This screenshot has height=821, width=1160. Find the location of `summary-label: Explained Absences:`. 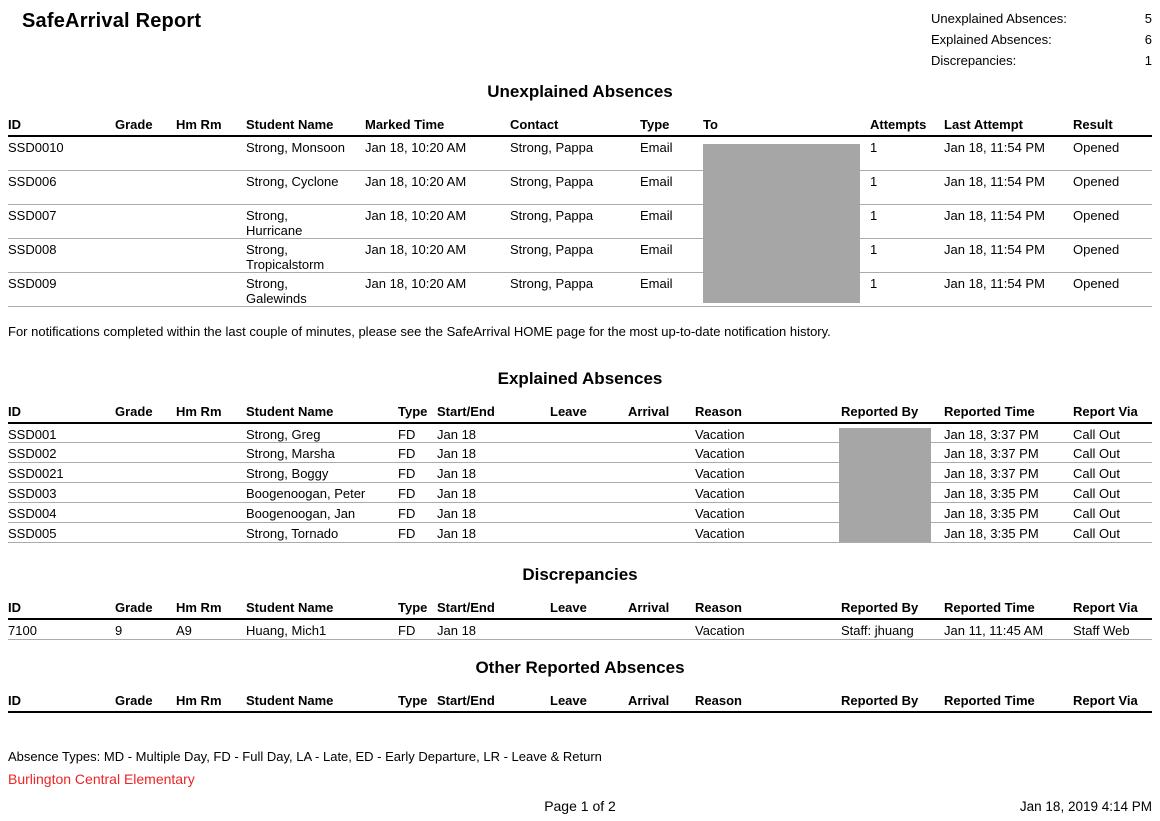

summary-label: Explained Absences: is located at coordinates (991, 39).